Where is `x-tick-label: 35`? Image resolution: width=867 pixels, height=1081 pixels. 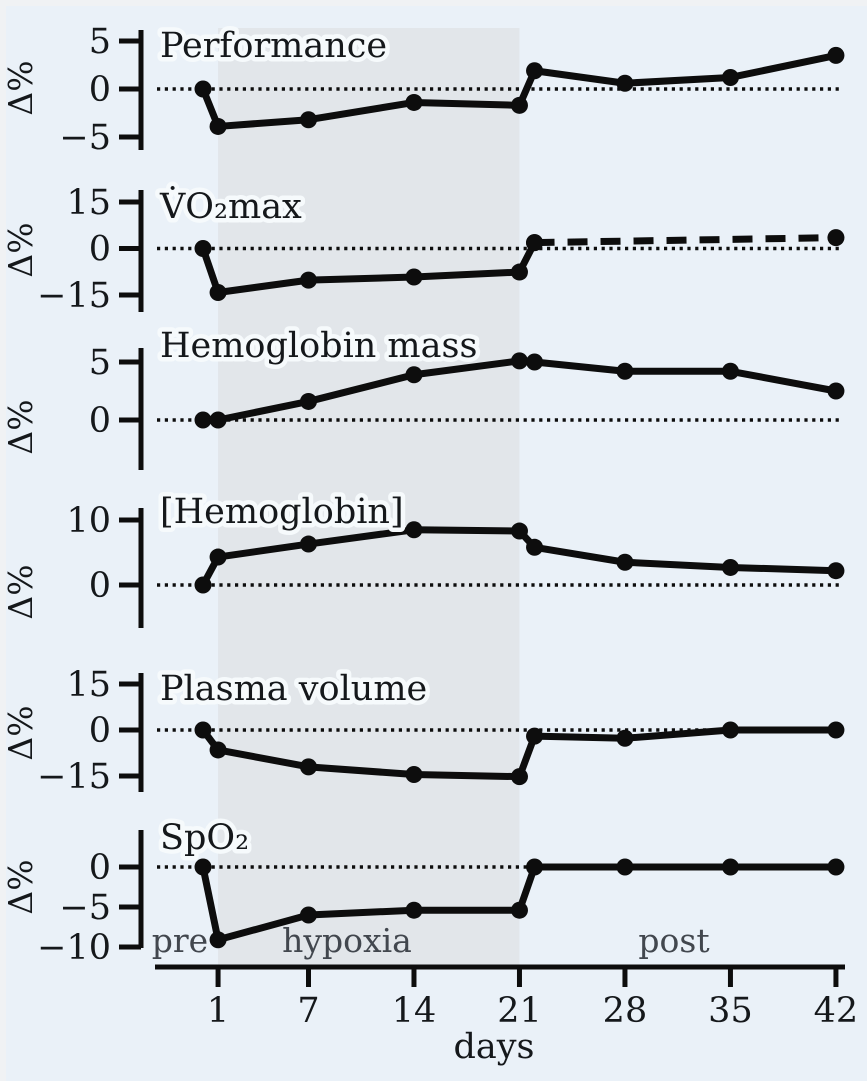 x-tick-label: 35 is located at coordinates (730, 1011).